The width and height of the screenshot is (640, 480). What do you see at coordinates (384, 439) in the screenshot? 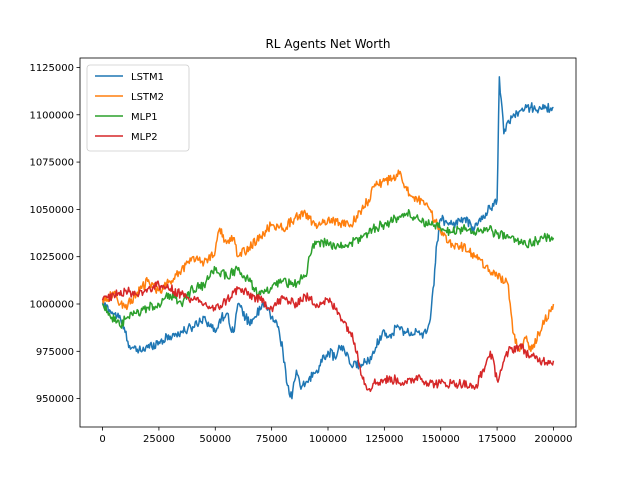
I see `x-tick-label: 125000` at bounding box center [384, 439].